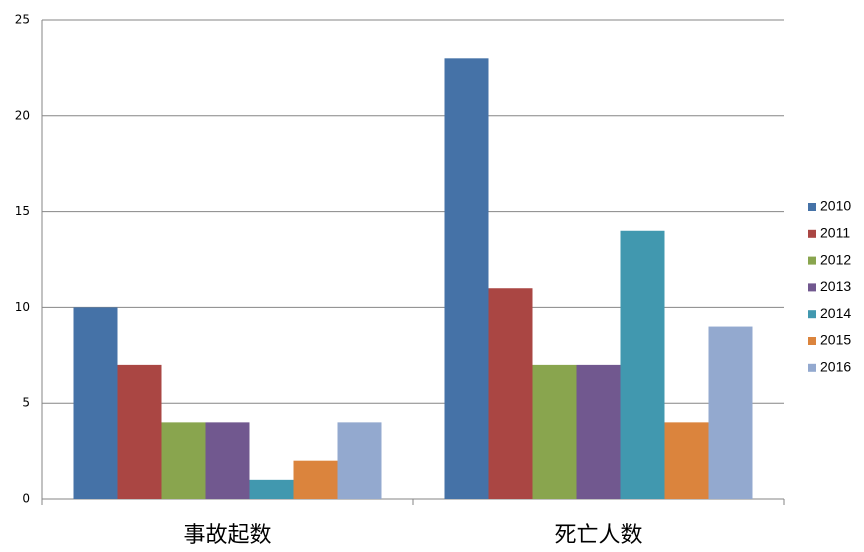  What do you see at coordinates (835, 286) in the screenshot?
I see `legend-label: 2013` at bounding box center [835, 286].